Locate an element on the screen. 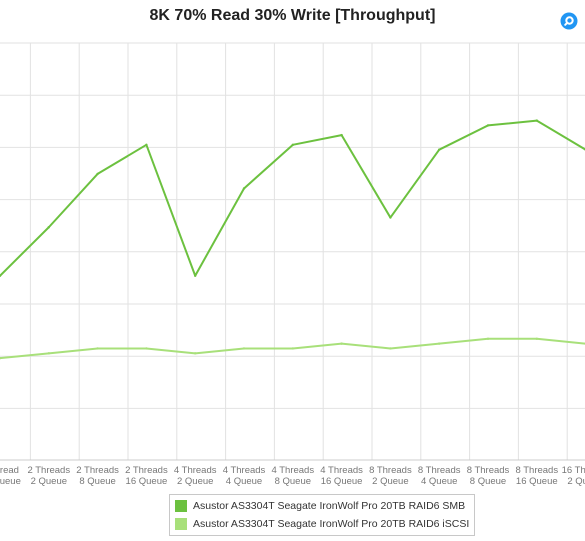 The width and height of the screenshot is (585, 541). x-tick-label: 8 Threads 4 Queue is located at coordinates (439, 476).